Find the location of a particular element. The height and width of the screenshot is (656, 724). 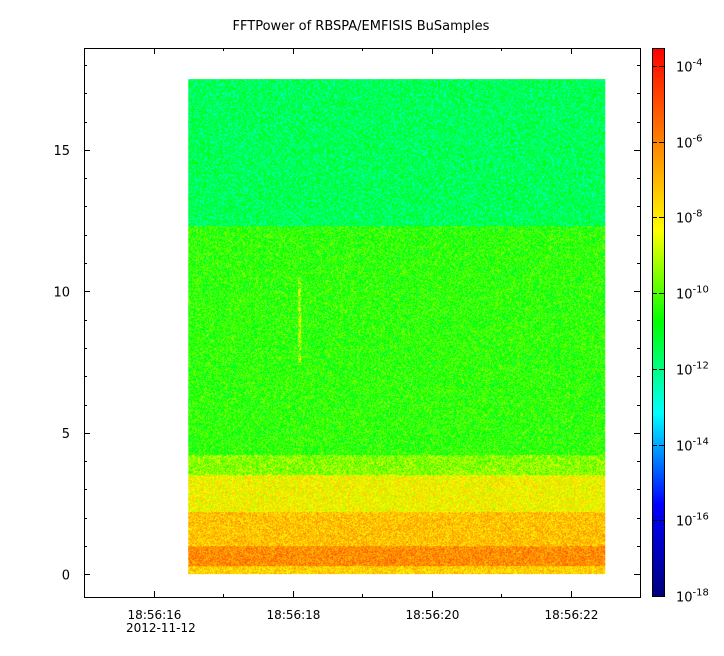

colorbar-frame is located at coordinates (658, 322).